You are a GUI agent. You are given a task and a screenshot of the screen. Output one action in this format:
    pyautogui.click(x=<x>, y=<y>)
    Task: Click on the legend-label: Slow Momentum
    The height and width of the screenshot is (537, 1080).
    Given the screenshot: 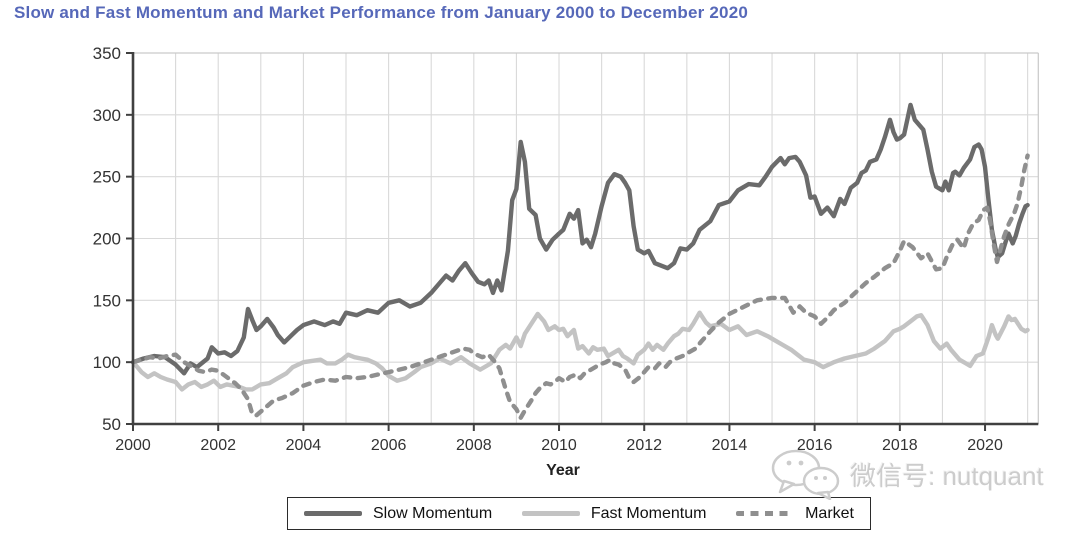 What is the action you would take?
    pyautogui.click(x=433, y=513)
    